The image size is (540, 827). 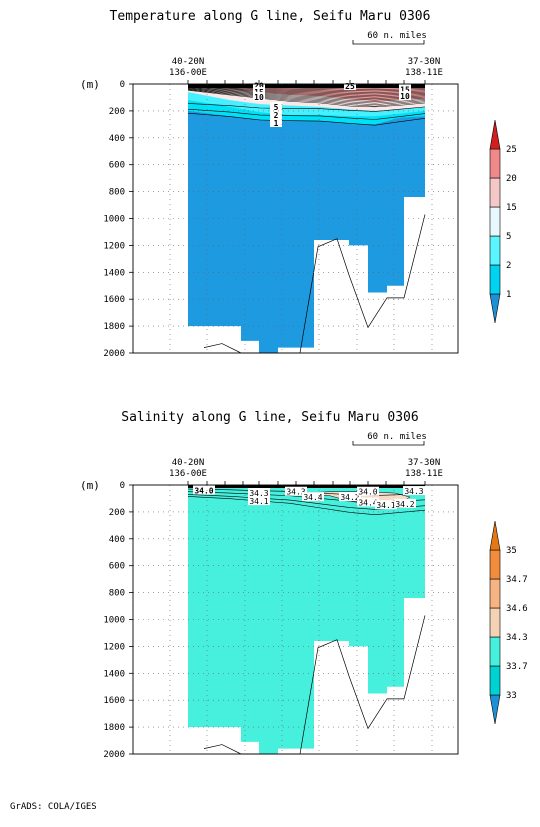 I want to click on right-station-lat: 37-30N, so click(x=424, y=62).